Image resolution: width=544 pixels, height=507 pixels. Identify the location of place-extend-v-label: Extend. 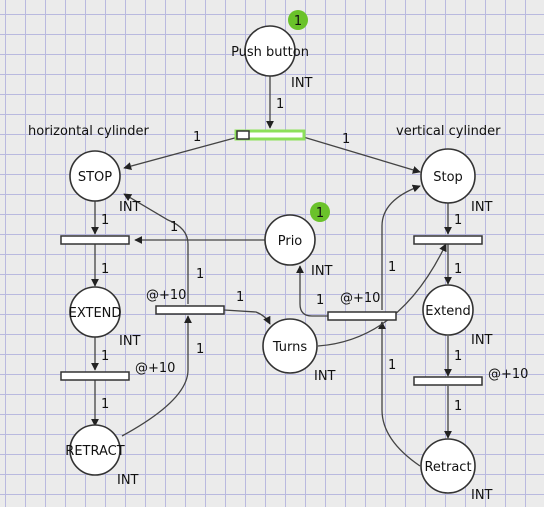
(448, 311).